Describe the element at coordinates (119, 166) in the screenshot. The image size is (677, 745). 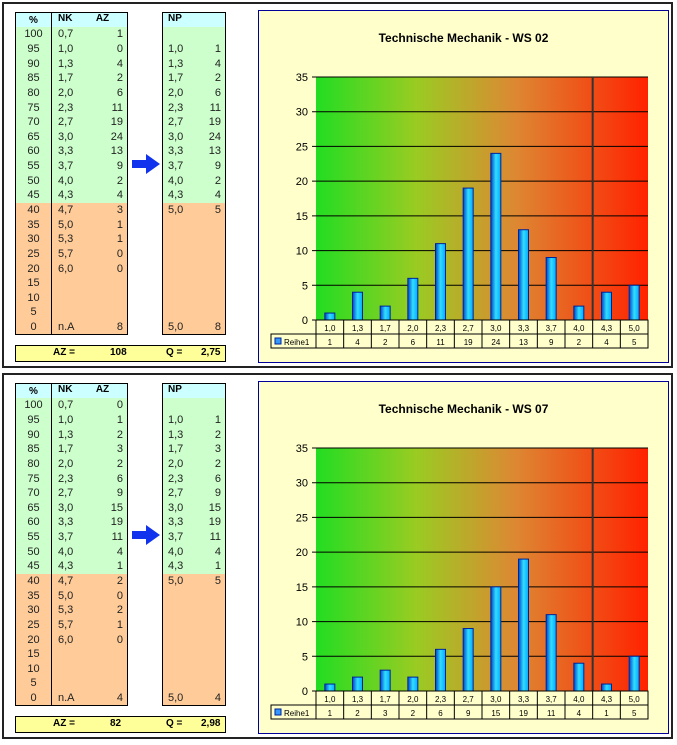
I see `az-cell: 9` at that location.